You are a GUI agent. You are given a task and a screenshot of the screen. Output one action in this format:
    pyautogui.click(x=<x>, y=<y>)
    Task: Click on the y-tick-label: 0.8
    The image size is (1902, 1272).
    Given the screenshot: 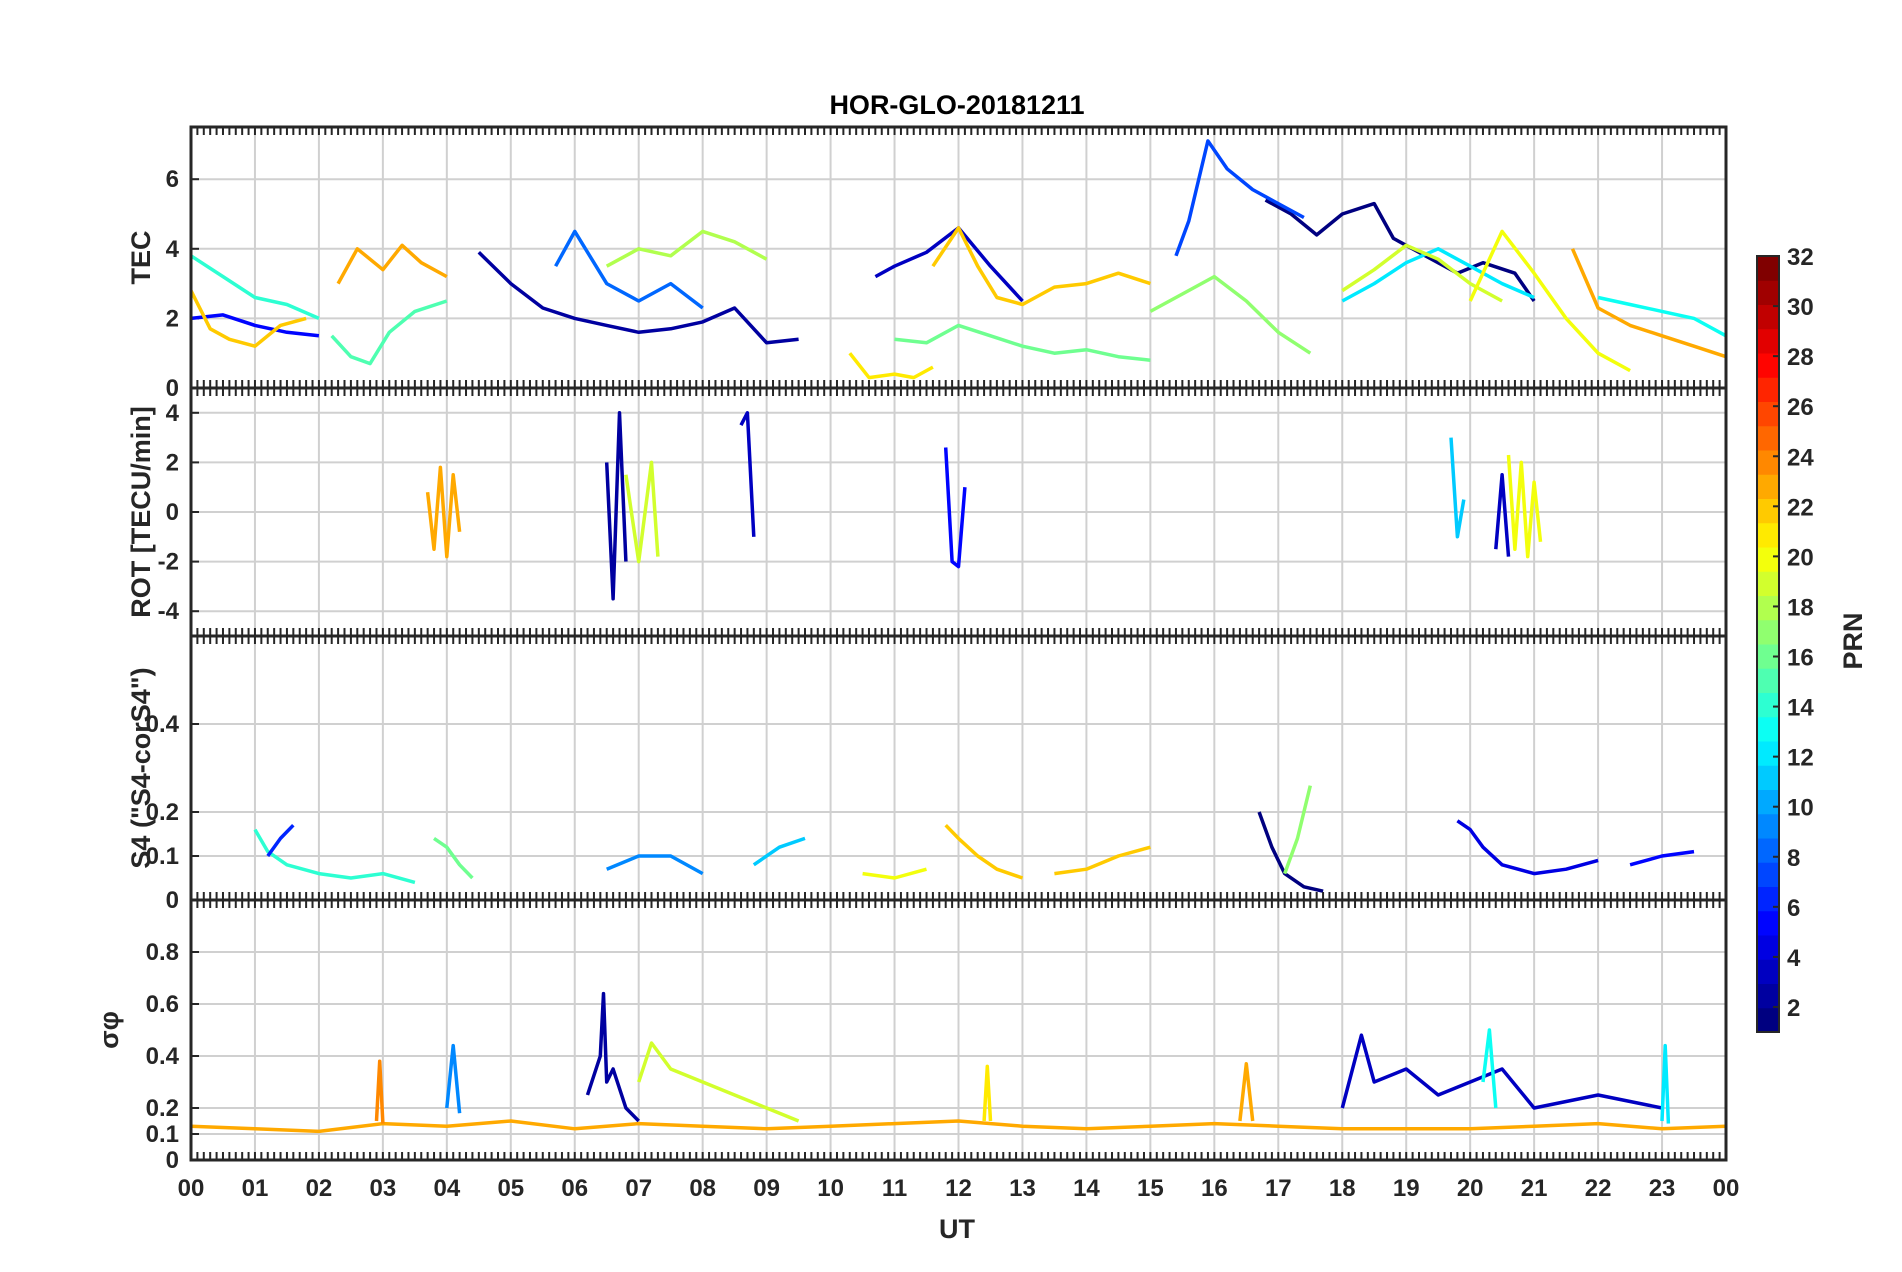 What is the action you would take?
    pyautogui.click(x=162, y=952)
    